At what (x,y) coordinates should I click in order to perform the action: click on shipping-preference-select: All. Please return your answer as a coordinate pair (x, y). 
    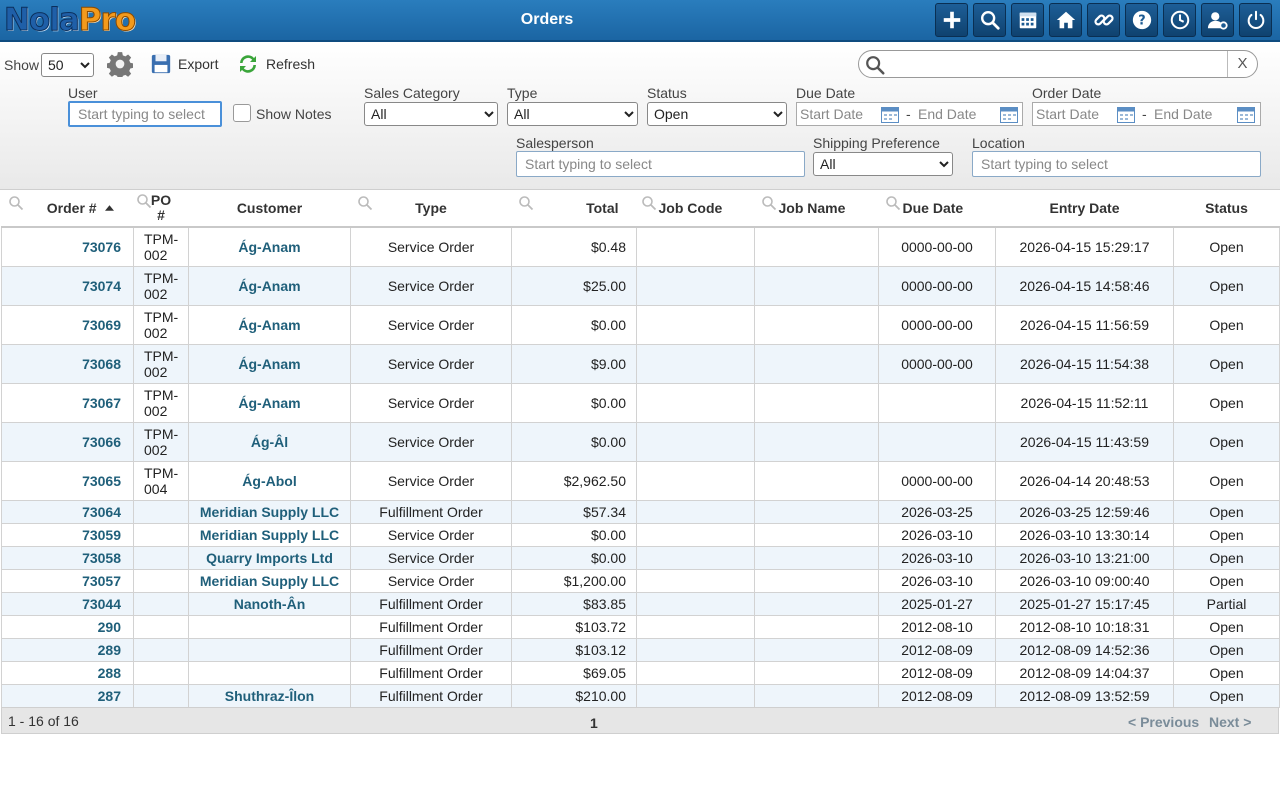
    Looking at the image, I should click on (883, 164).